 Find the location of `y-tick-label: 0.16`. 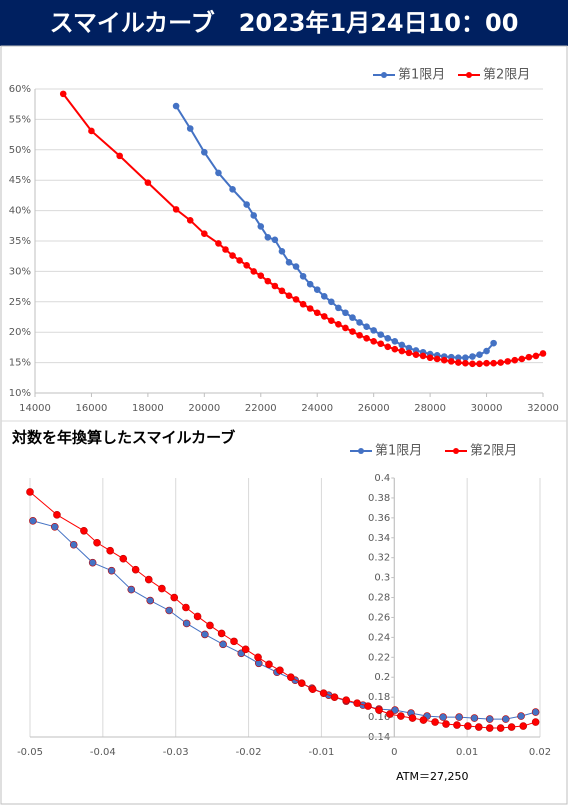

y-tick-label: 0.16 is located at coordinates (379, 717).